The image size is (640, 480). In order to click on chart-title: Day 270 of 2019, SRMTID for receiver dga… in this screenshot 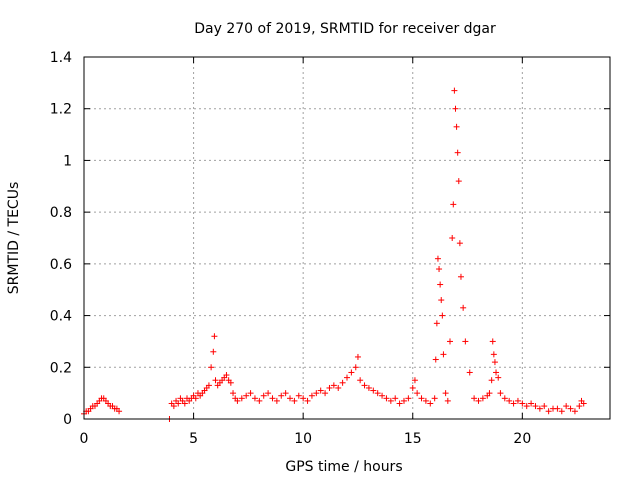, I will do `click(345, 29)`.